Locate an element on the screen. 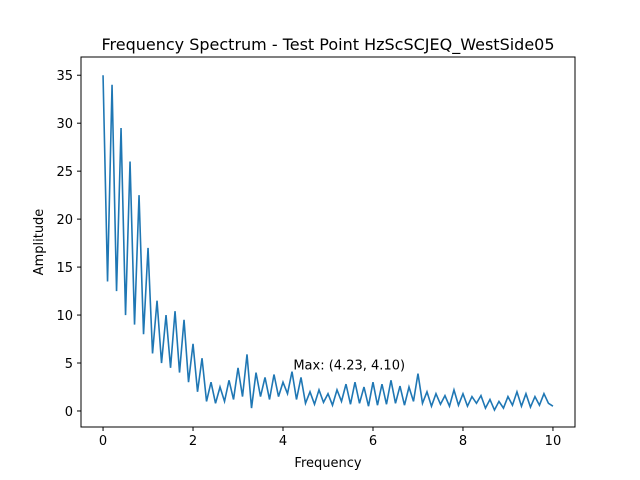 Image resolution: width=640 pixels, height=480 pixels. x-tick-label: 6 is located at coordinates (373, 441).